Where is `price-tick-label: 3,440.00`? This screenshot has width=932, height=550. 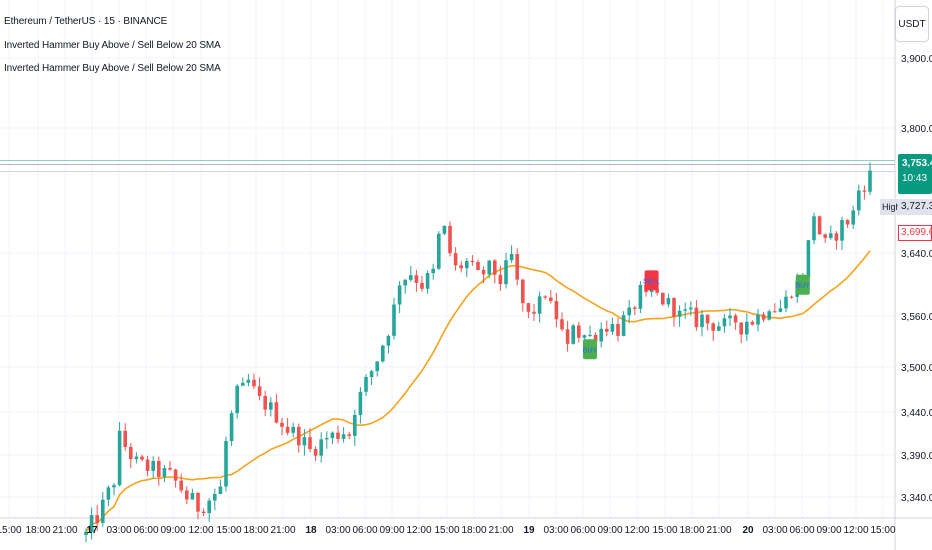
price-tick-label: 3,440.00 is located at coordinates (916, 413).